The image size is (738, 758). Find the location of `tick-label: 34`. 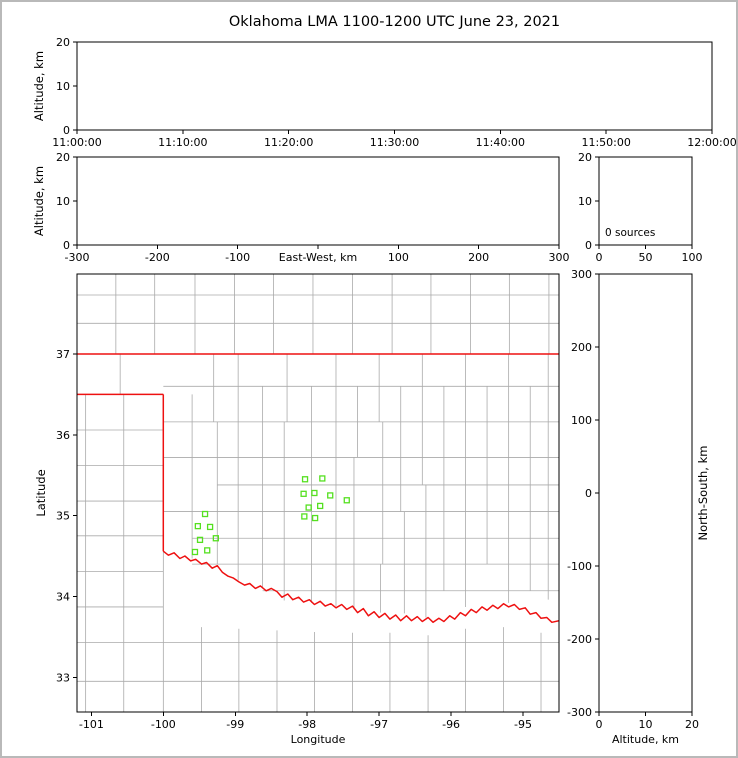

tick-label: 34 is located at coordinates (63, 596).